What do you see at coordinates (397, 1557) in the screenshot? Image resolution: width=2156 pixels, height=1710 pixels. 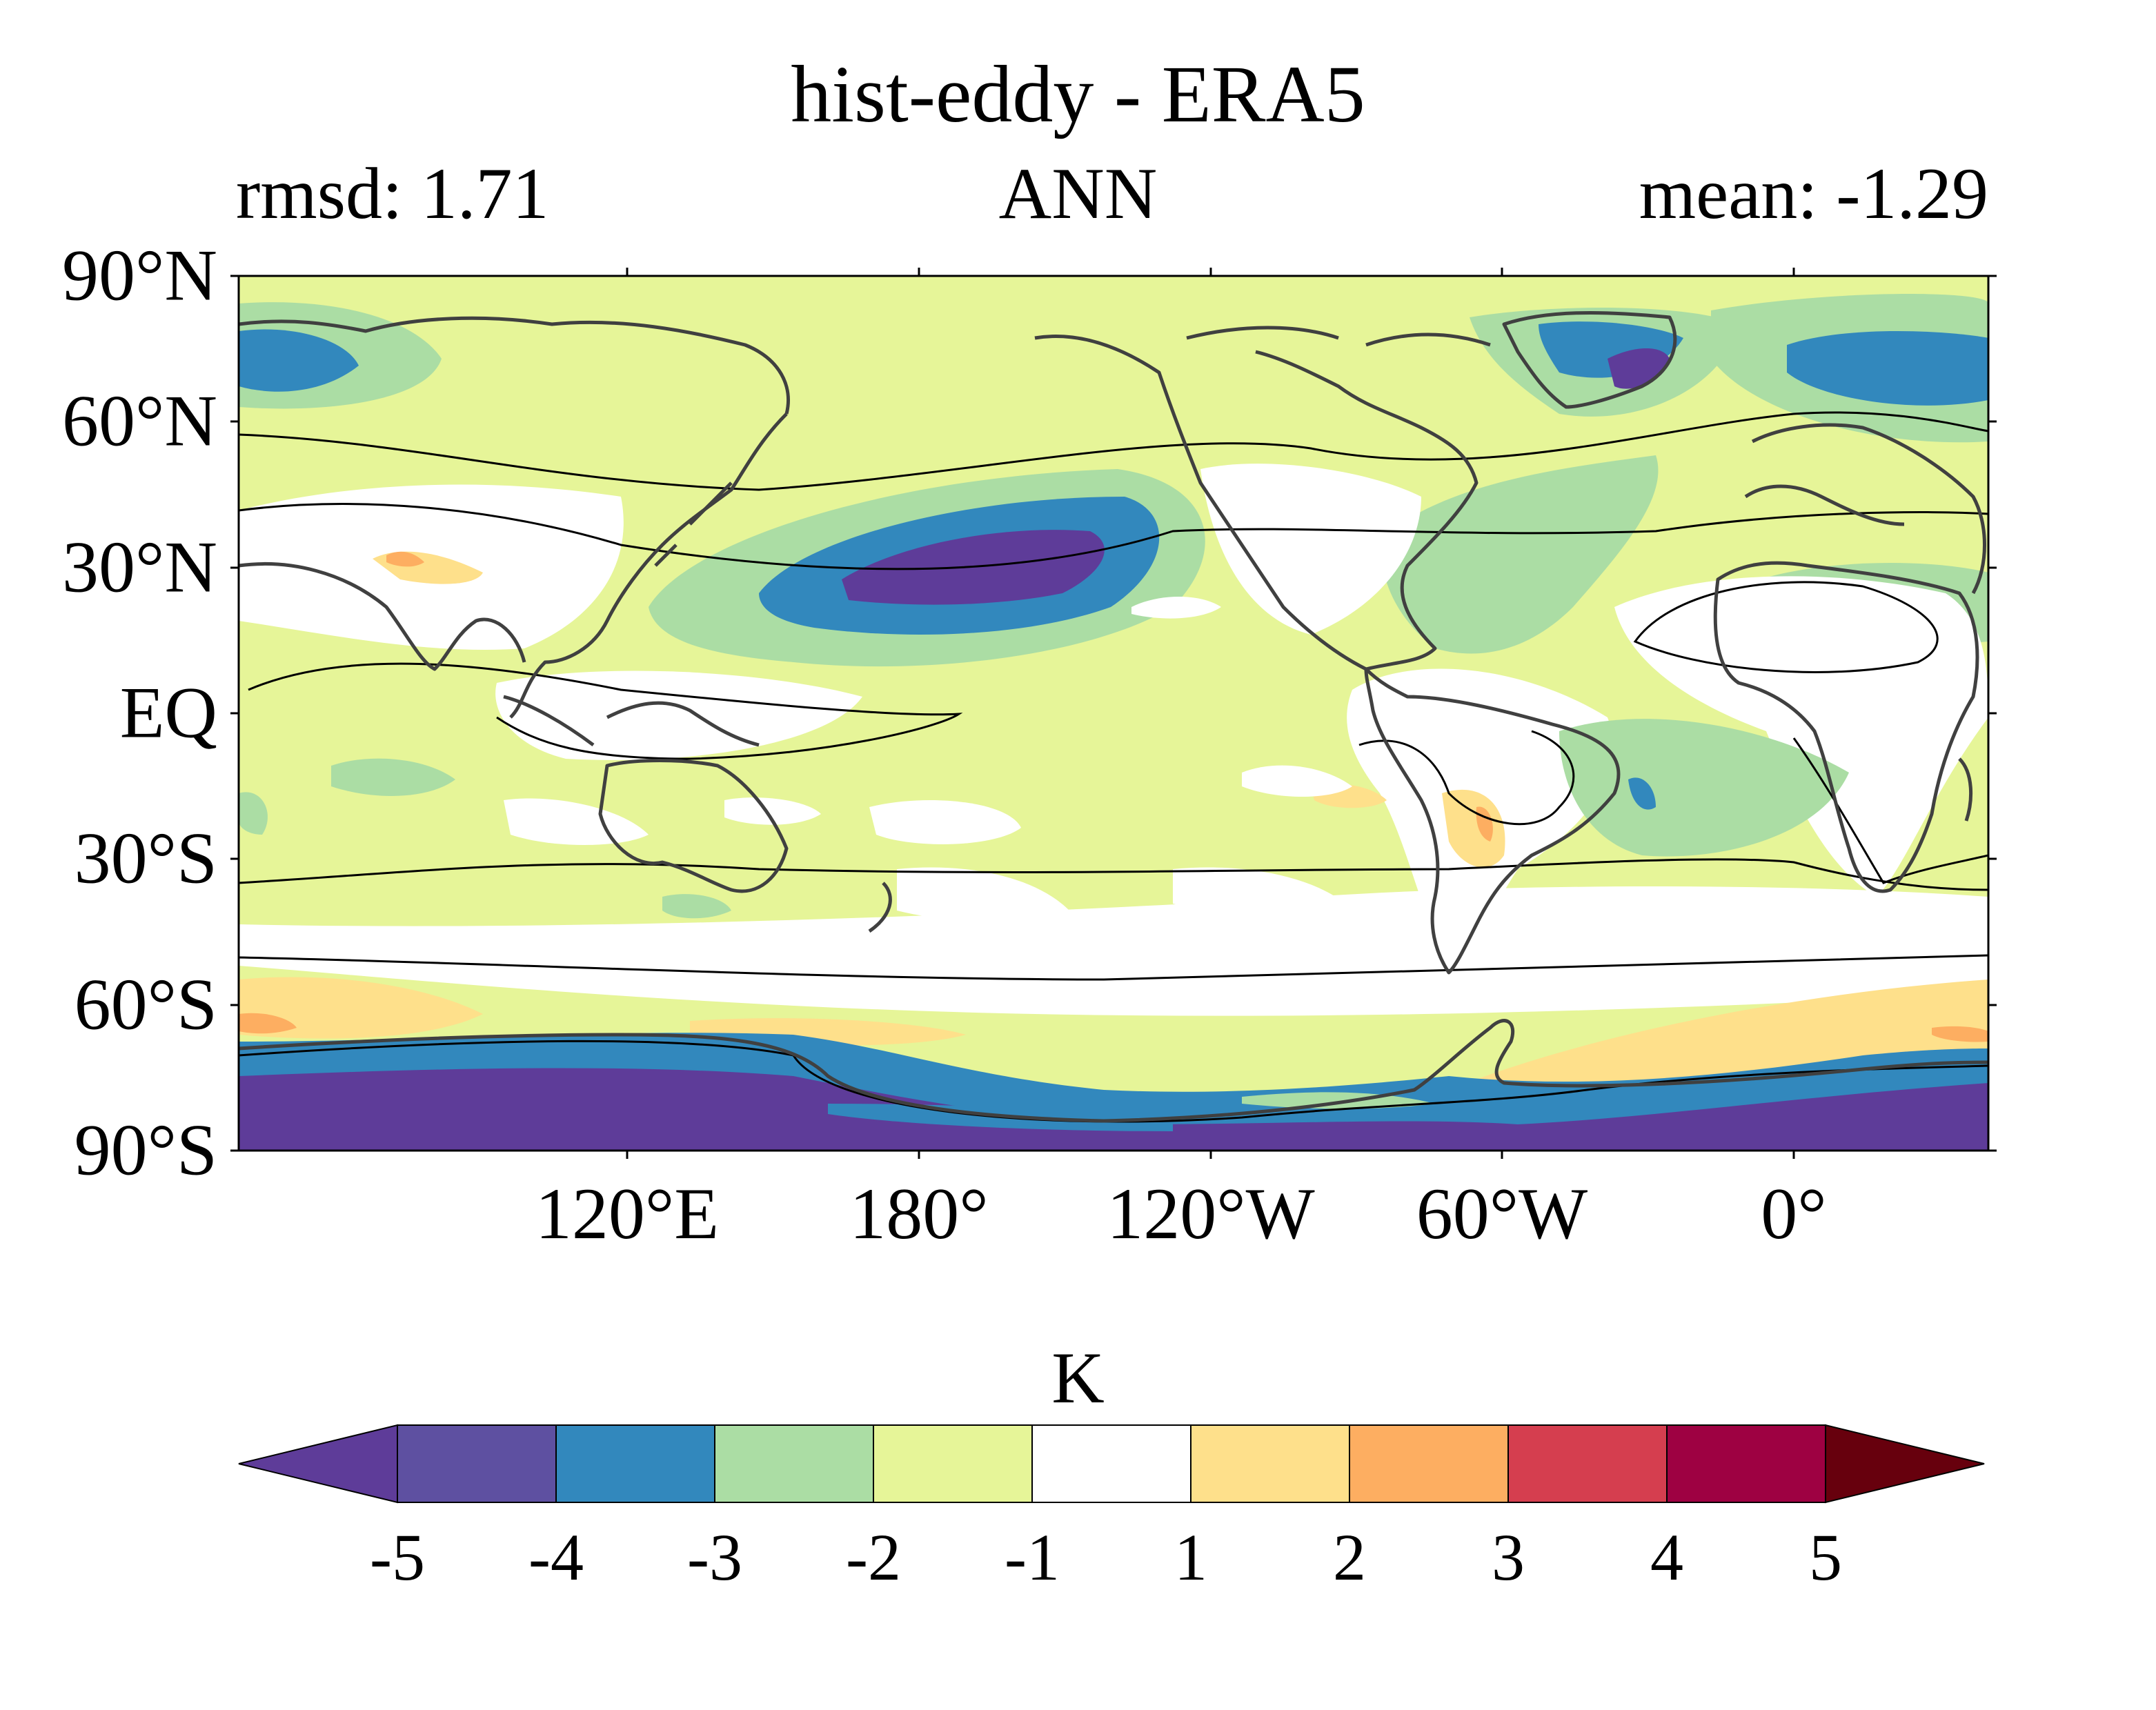 I see `colorbar-tick-label: -5` at bounding box center [397, 1557].